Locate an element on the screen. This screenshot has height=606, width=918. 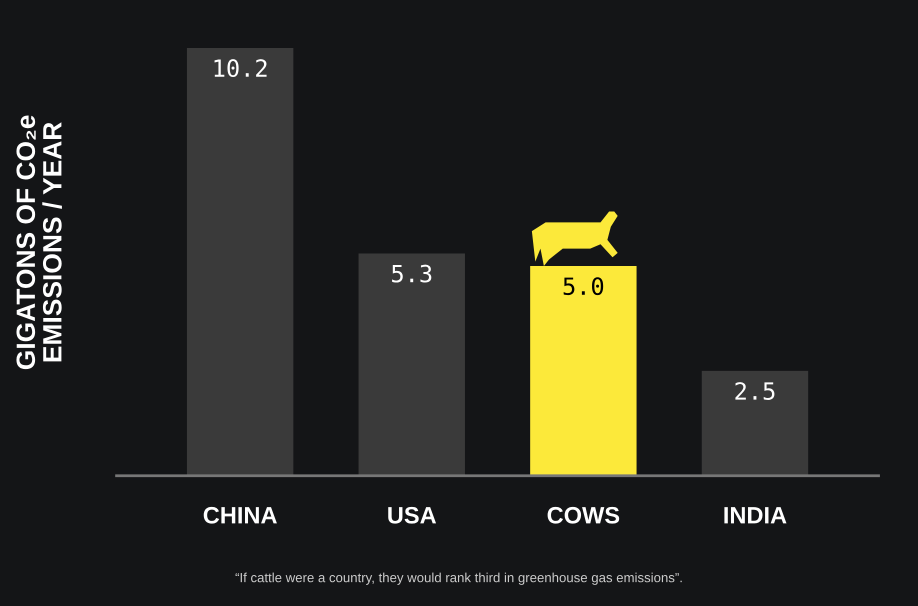
data-label: 5.0 is located at coordinates (584, 286).